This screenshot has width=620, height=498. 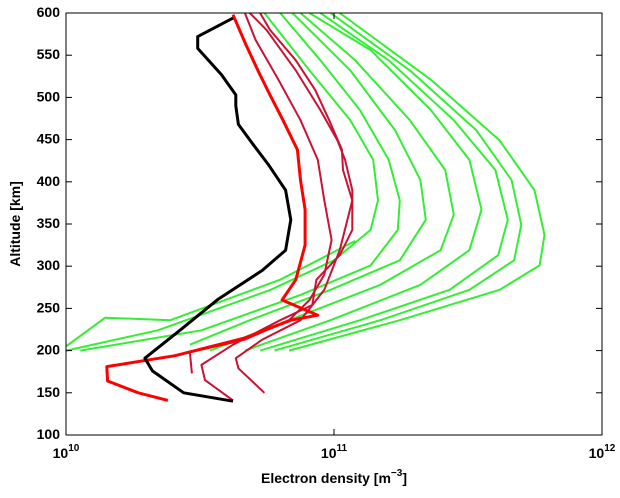 I want to click on x-tick-label: 1011, so click(x=334, y=452).